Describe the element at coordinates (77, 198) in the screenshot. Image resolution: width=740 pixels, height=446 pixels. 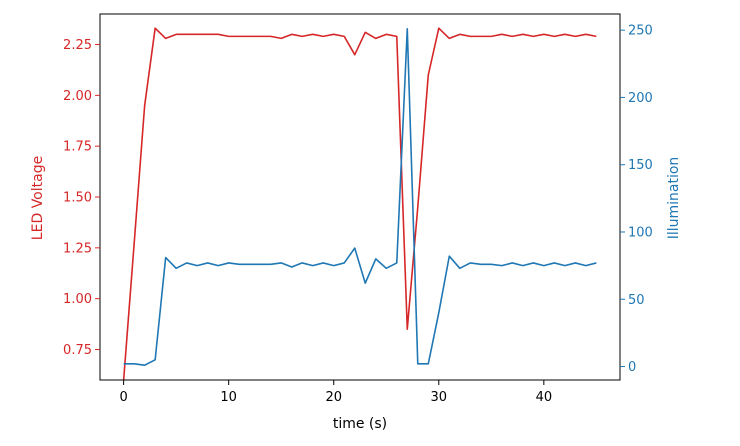
I see `y-left-tick-label: 1.50` at that location.